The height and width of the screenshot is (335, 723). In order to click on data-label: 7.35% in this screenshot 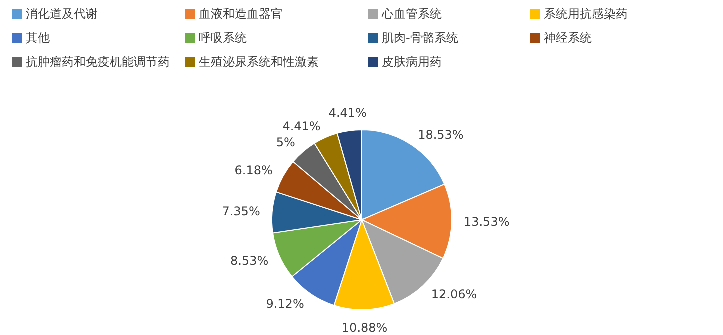, I will do `click(241, 211)`.